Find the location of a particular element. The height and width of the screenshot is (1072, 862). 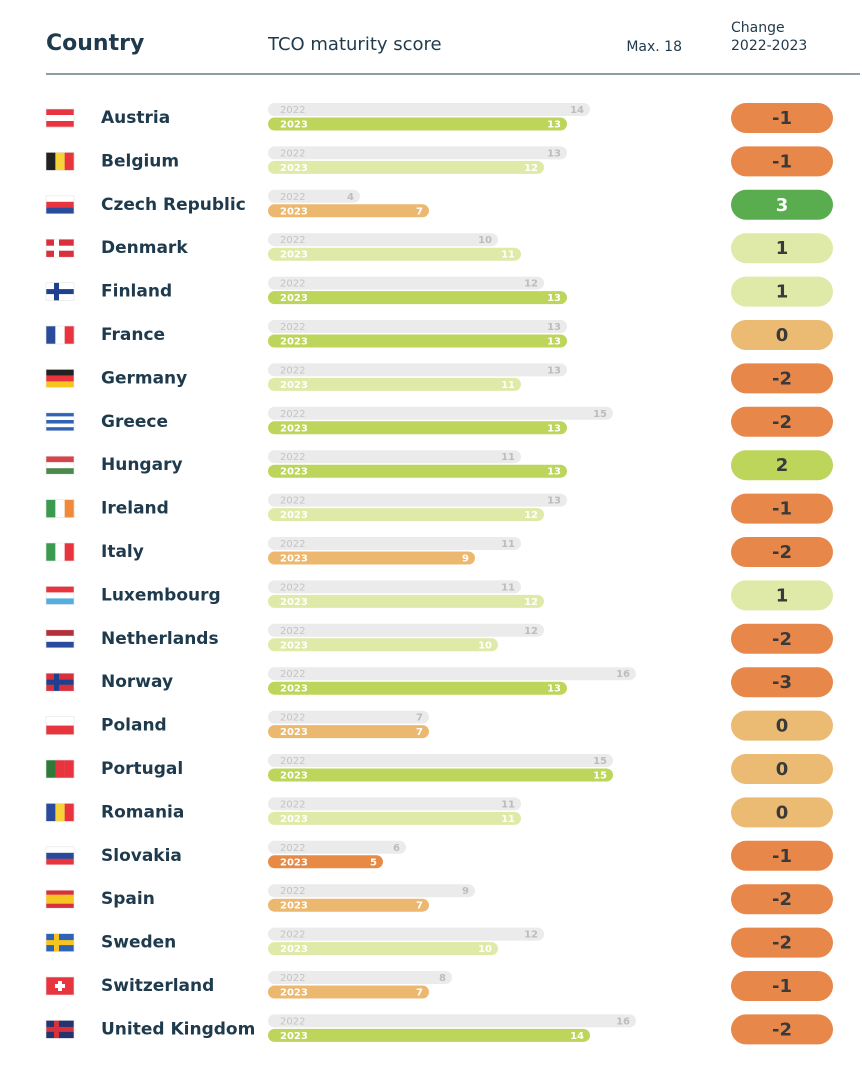

value-2023: 12 is located at coordinates (531, 168).